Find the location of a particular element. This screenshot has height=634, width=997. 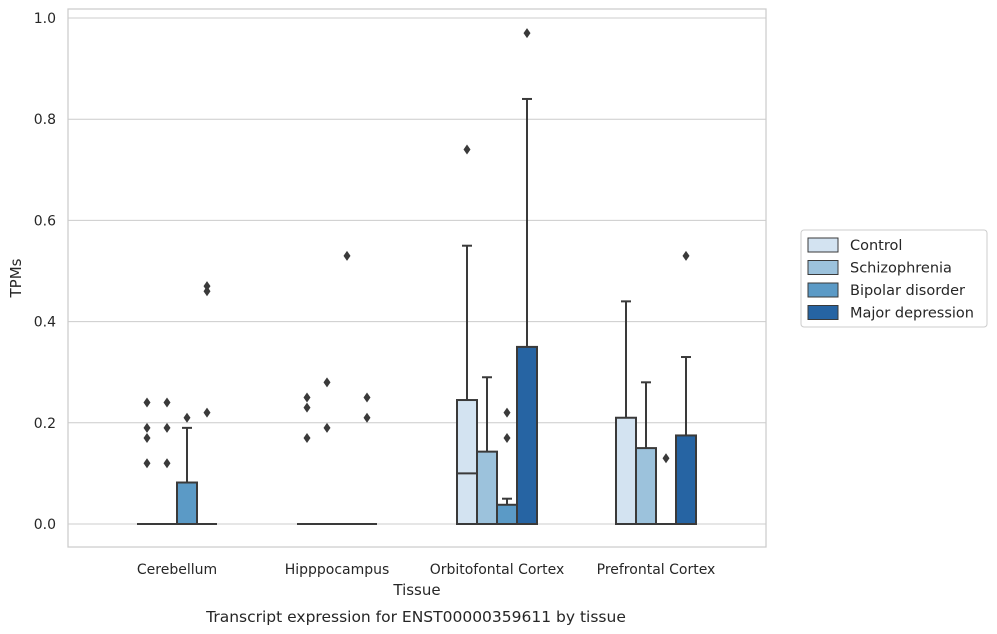

y-tick-label: 0.2 is located at coordinates (45, 424).